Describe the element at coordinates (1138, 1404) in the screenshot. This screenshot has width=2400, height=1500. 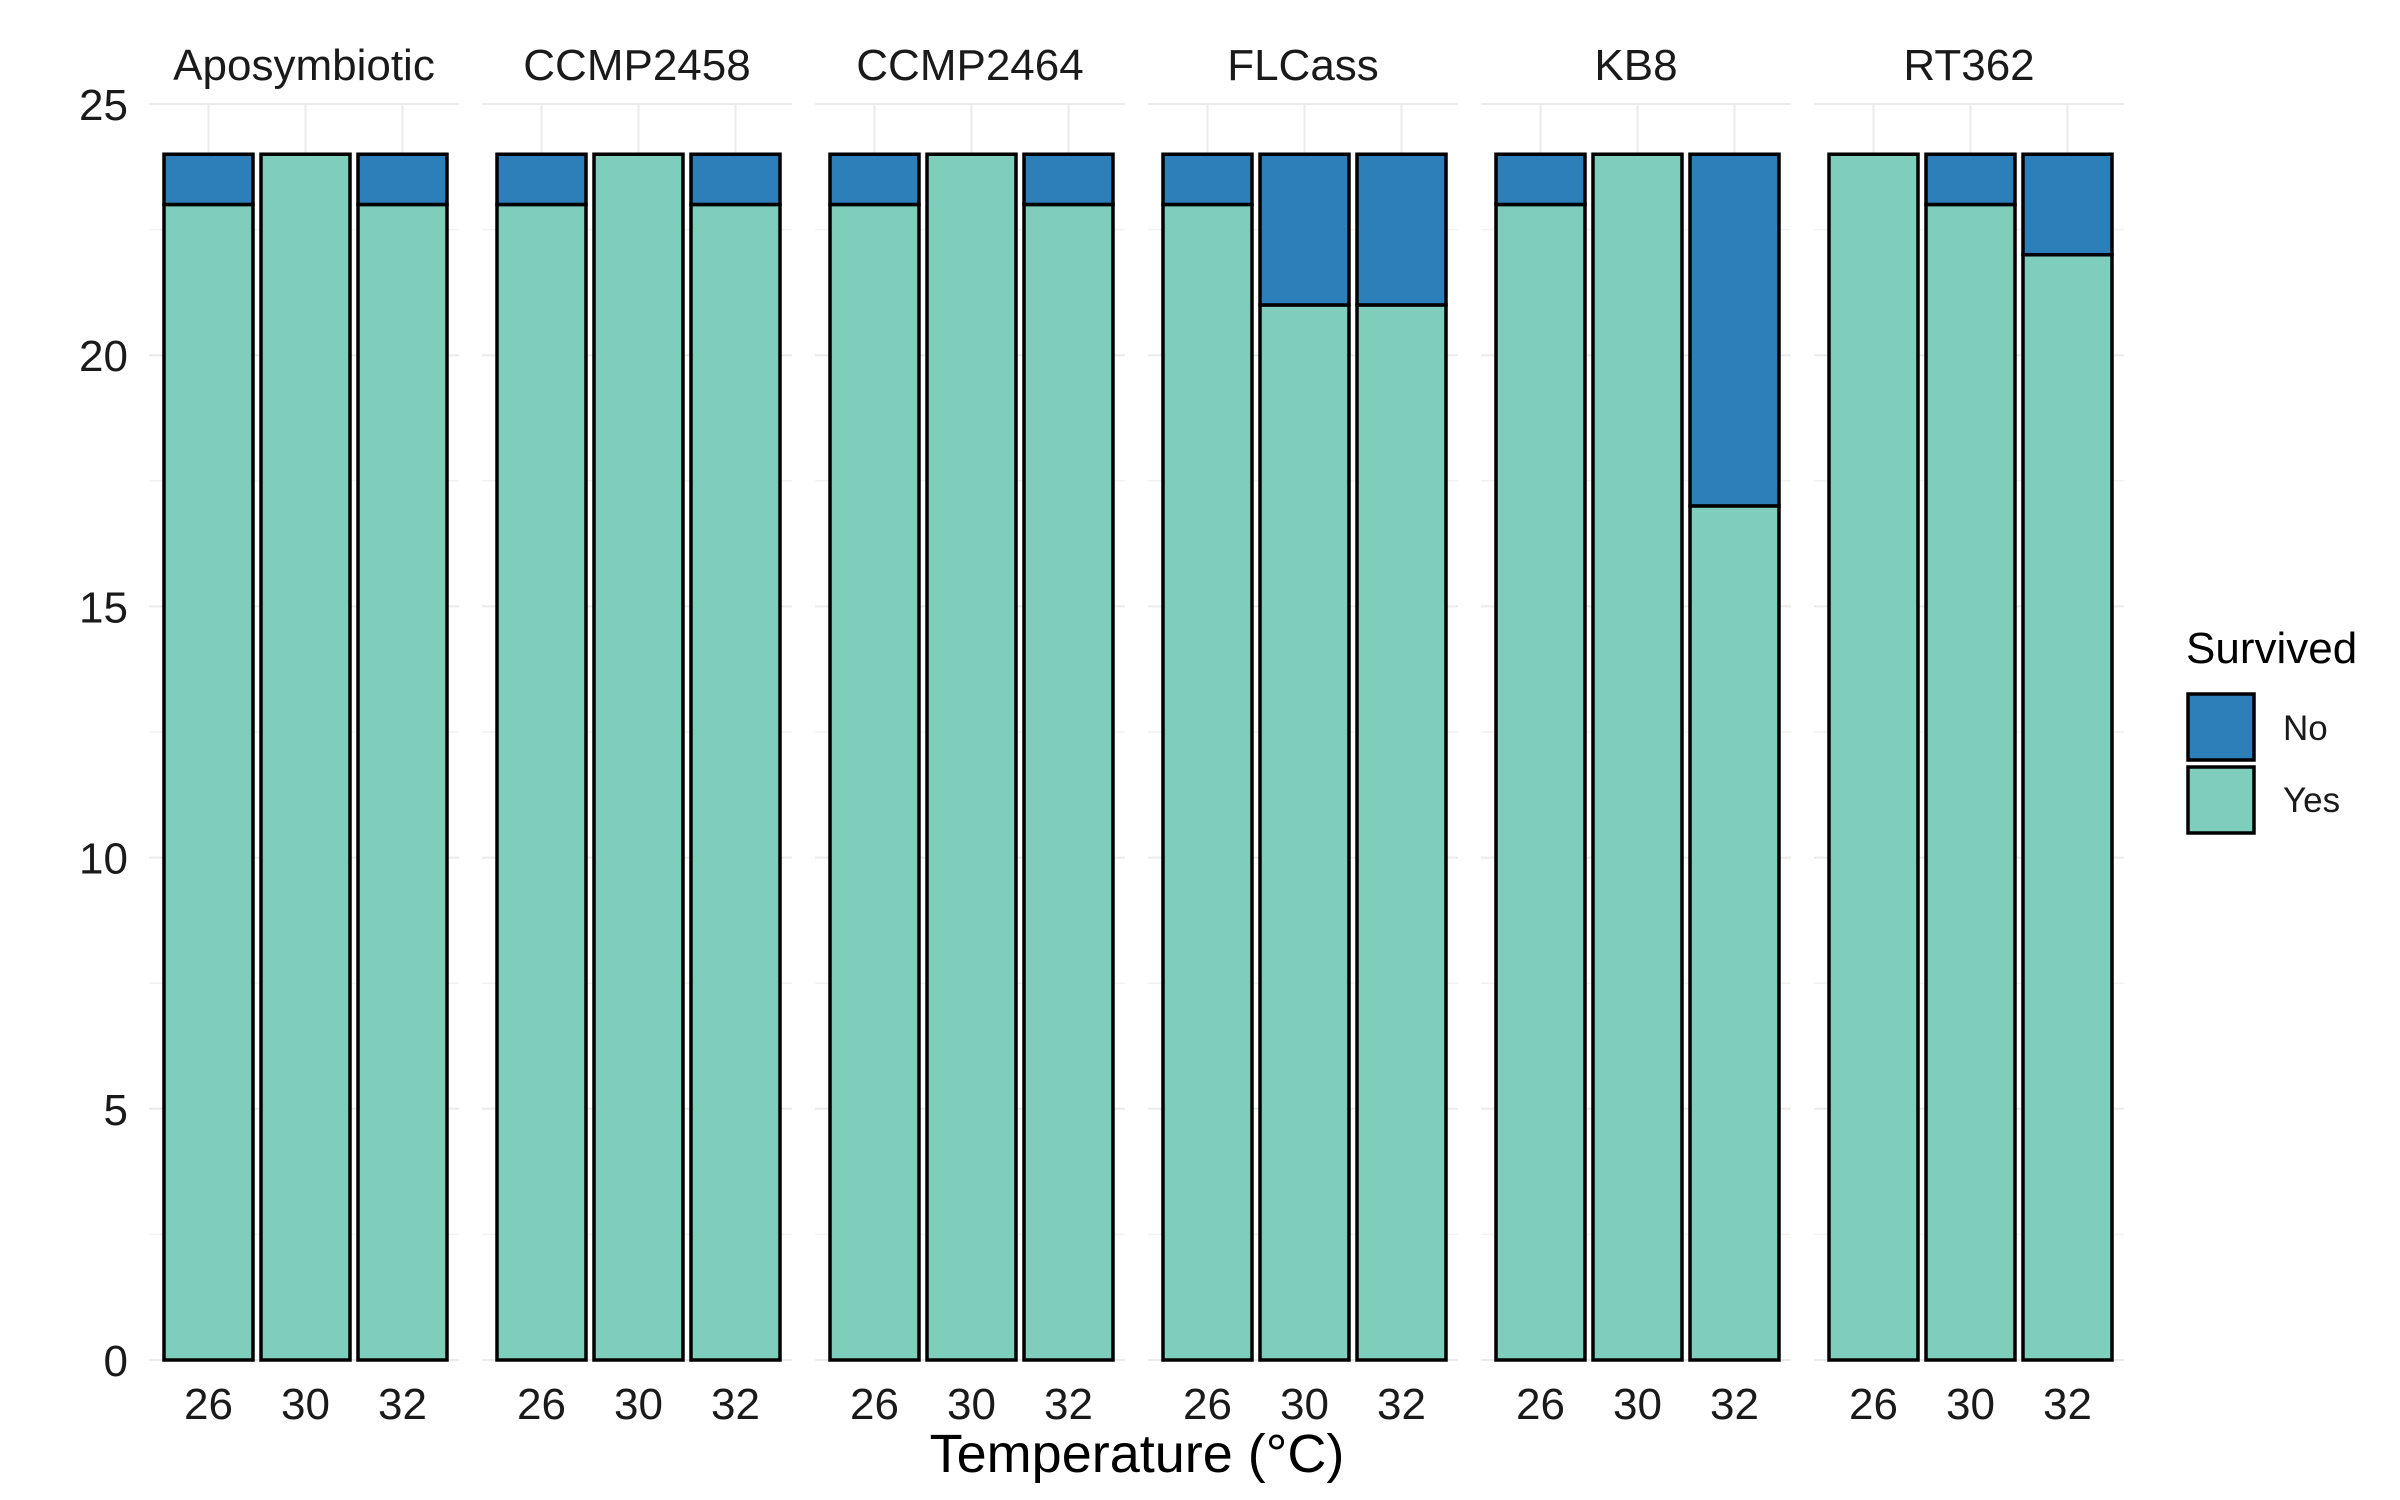
I see `x-axis: 26 30 32 26 30 32 26 30 32 26 30 32 26 30 32 26 30 32` at that location.